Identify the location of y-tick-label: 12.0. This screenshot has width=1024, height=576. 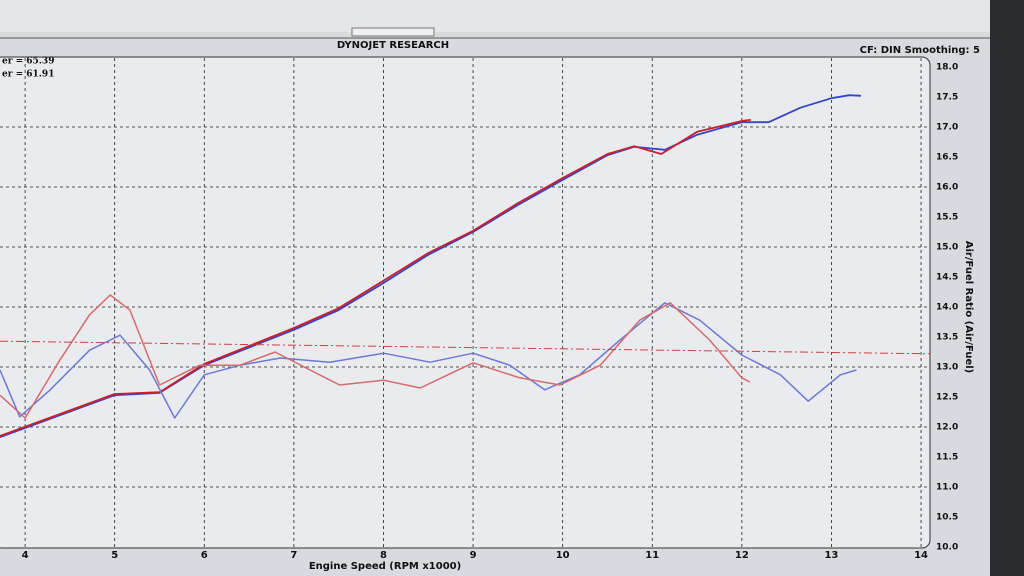
(947, 428).